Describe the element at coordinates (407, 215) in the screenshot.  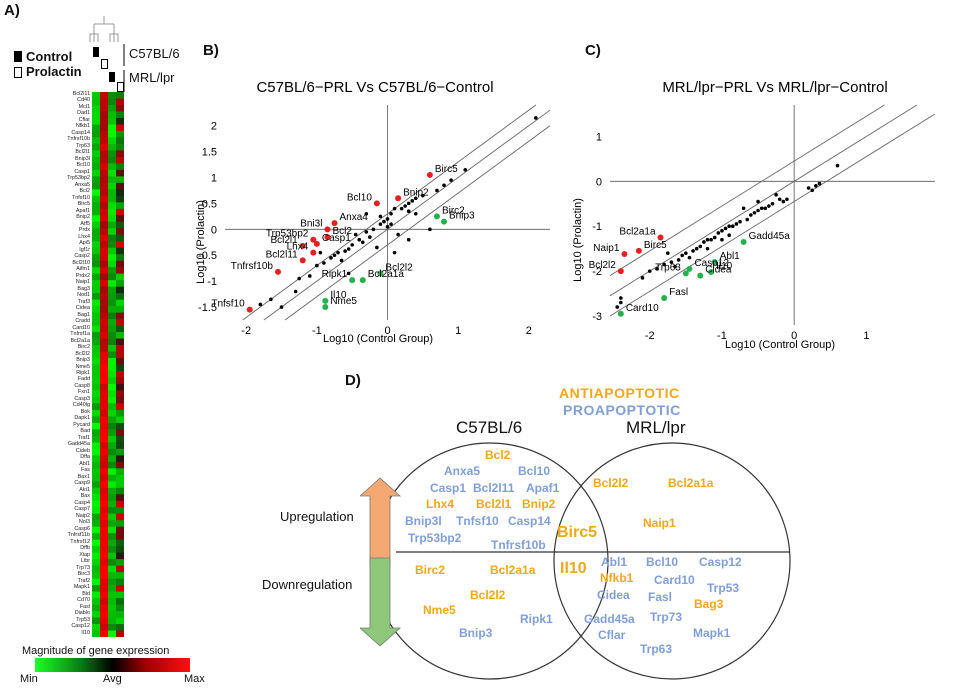
I see `chart-b-threshold-line` at that location.